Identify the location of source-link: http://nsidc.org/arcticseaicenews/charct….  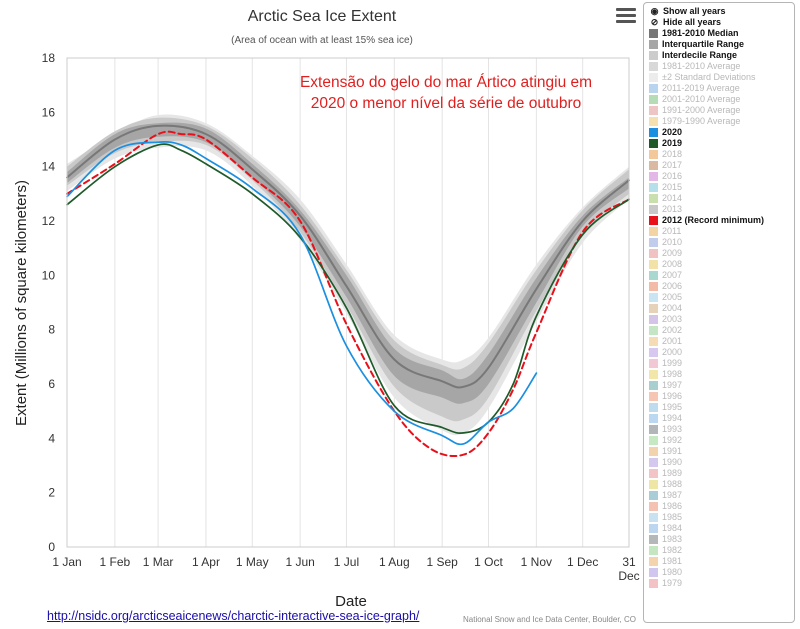
(233, 616).